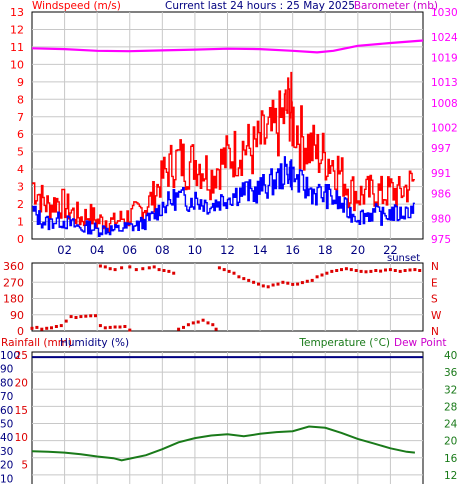  I want to click on temperature-y-tick: 20, so click(450, 442).